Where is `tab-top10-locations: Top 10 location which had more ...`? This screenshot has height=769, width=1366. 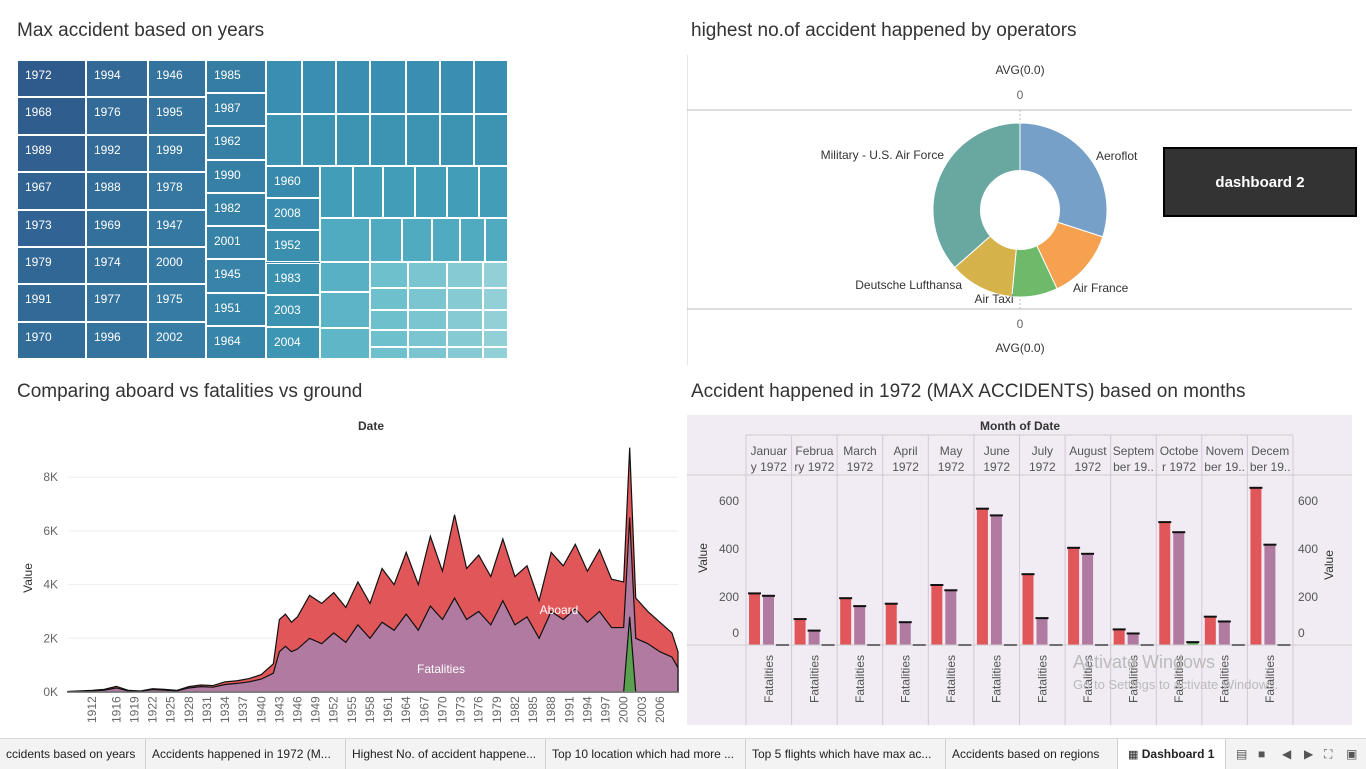
tab-top10-locations: Top 10 location which had more ... is located at coordinates (646, 754).